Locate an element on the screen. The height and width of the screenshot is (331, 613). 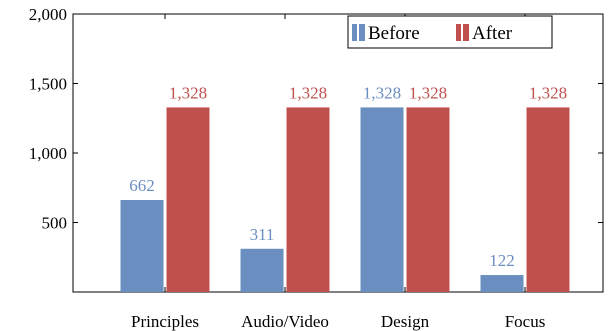
legend: Before After is located at coordinates (450, 32).